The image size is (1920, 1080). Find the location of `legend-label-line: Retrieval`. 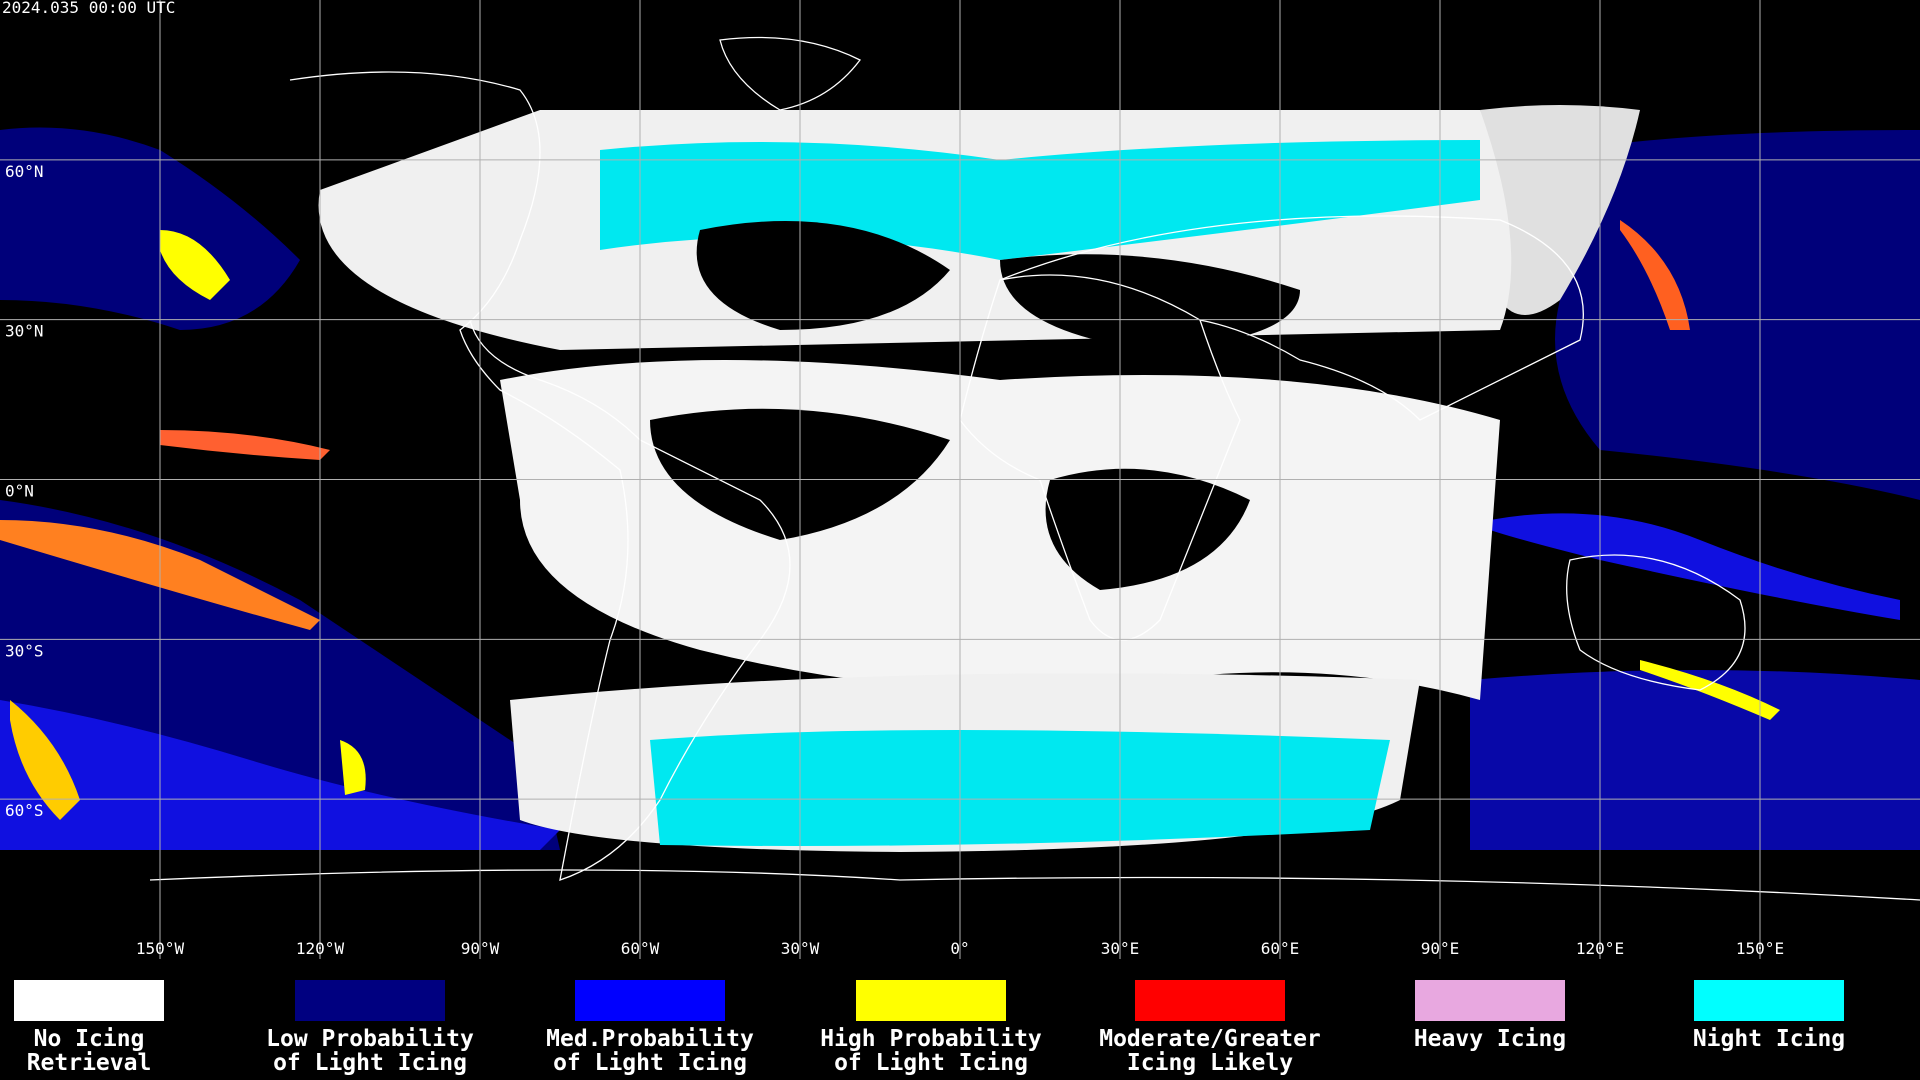

legend-label-line: Retrieval is located at coordinates (89, 1063).